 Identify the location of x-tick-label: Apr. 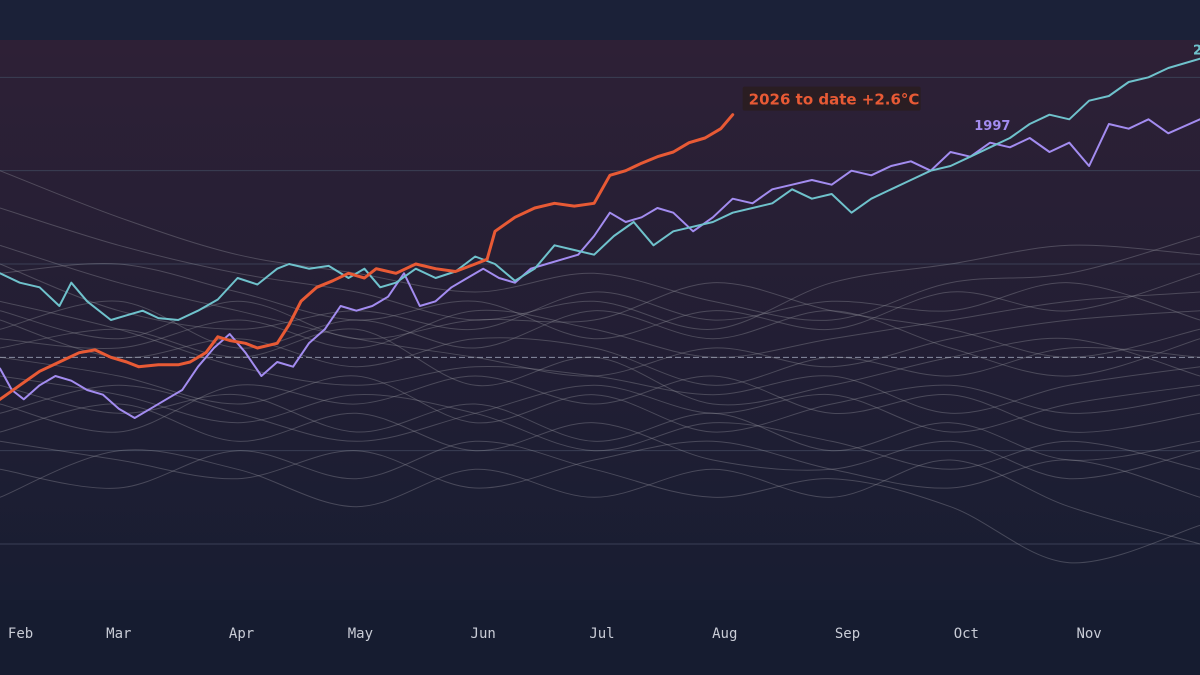
(241, 634).